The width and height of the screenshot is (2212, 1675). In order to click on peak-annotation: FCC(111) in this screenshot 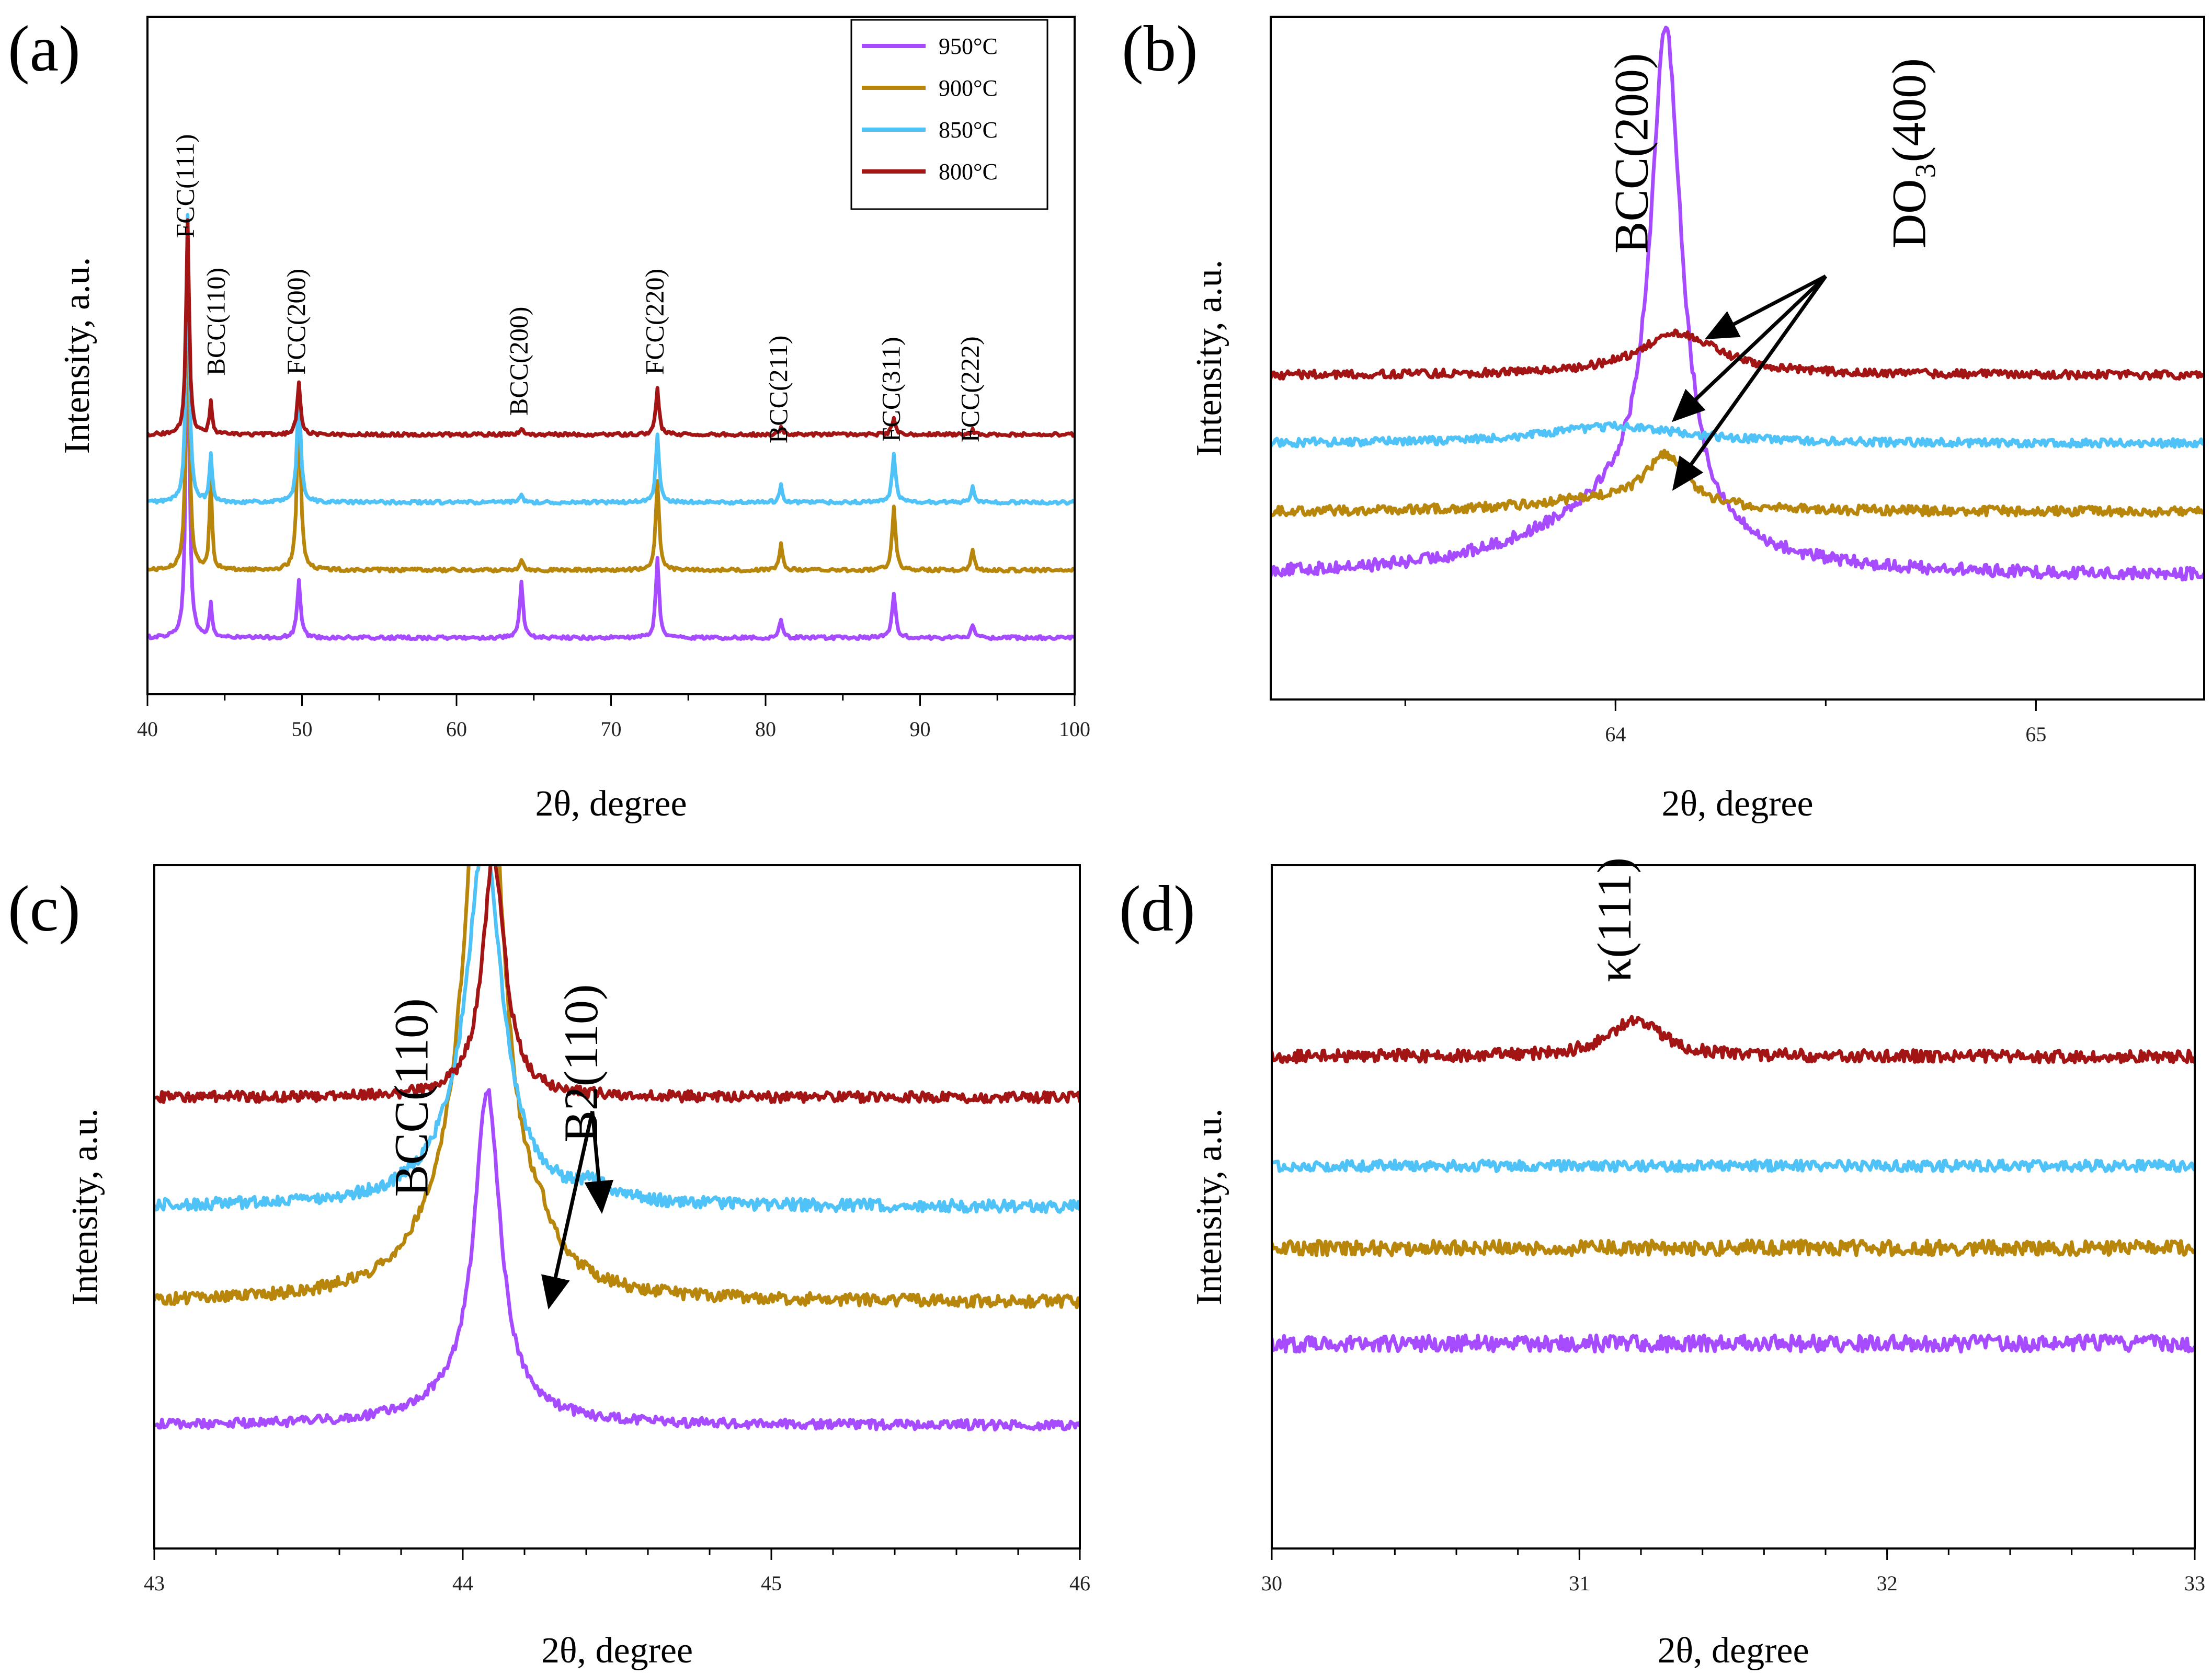, I will do `click(185, 186)`.